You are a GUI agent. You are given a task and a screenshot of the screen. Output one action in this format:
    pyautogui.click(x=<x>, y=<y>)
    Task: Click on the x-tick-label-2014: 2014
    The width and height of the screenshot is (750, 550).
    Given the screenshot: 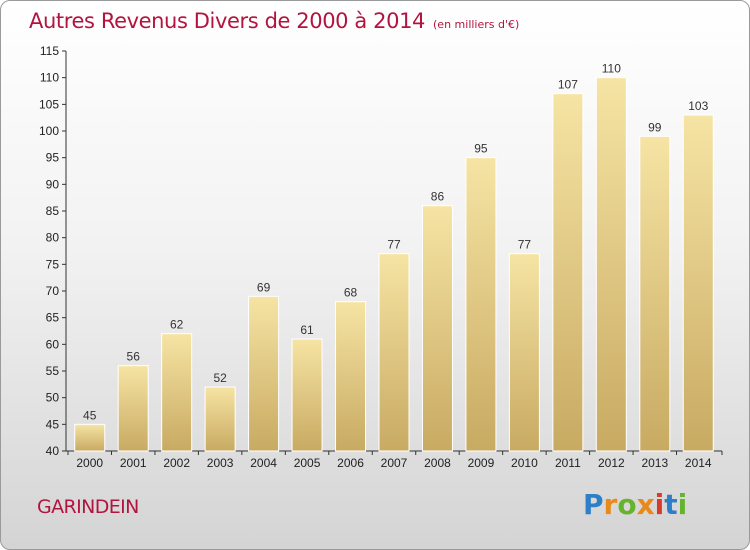 What is the action you would take?
    pyautogui.click(x=698, y=463)
    